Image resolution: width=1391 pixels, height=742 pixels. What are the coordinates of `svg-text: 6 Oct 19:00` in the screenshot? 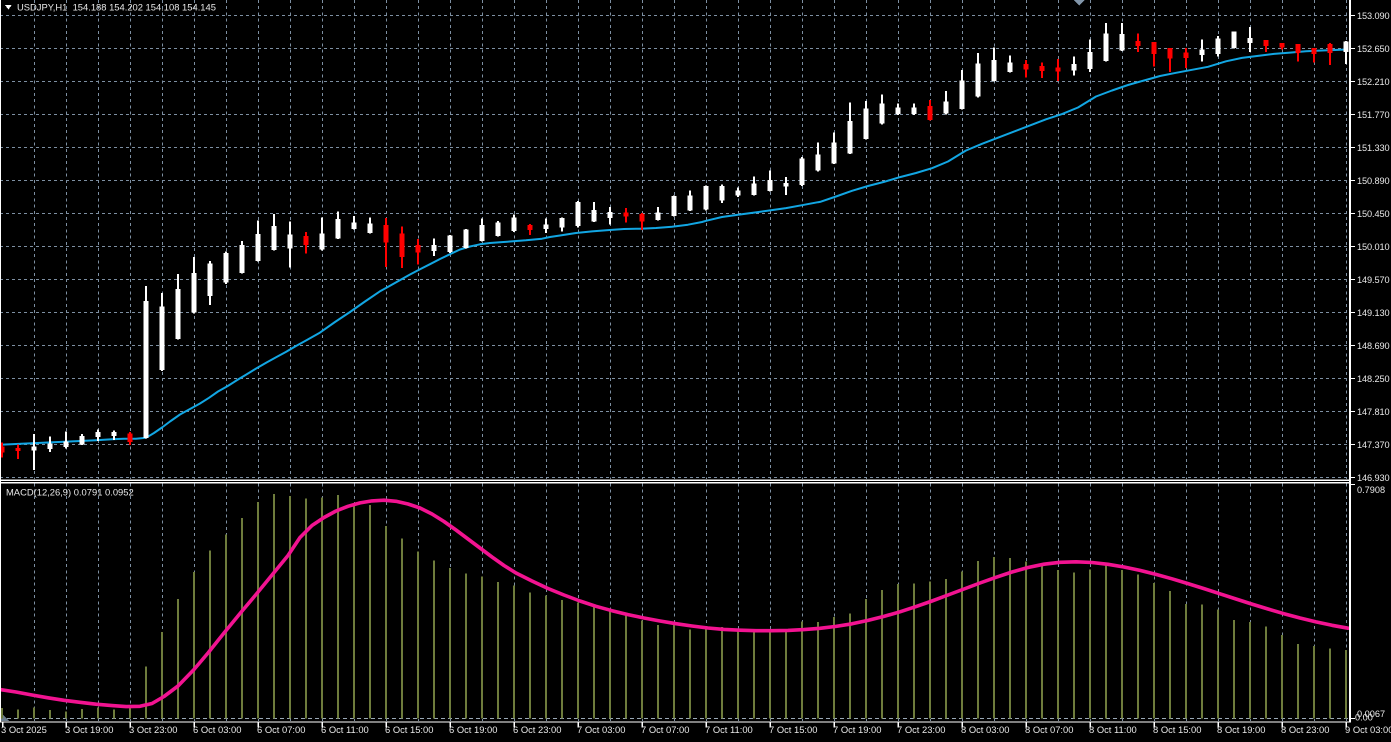 It's located at (473, 729).